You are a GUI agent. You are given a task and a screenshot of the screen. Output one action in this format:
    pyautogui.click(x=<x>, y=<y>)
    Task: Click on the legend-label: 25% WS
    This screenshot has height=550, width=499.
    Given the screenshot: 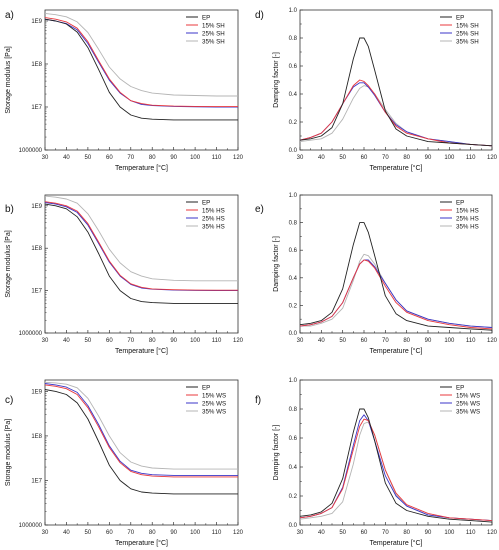 What is the action you would take?
    pyautogui.click(x=214, y=403)
    